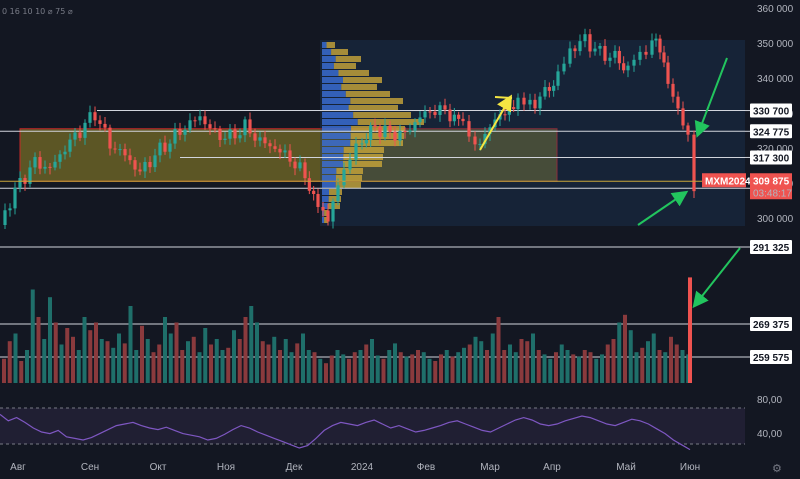 Image resolution: width=800 pixels, height=479 pixels. What do you see at coordinates (90, 467) in the screenshot?
I see `time-tick-label: Сен` at bounding box center [90, 467].